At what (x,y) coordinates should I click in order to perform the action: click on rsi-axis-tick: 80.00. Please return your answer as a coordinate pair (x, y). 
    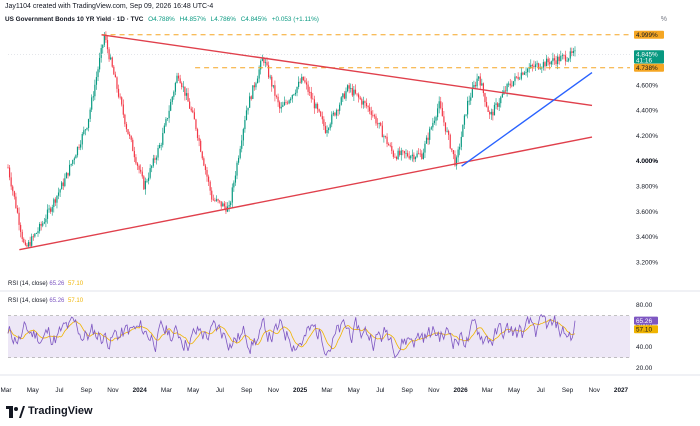
    Looking at the image, I should click on (644, 305).